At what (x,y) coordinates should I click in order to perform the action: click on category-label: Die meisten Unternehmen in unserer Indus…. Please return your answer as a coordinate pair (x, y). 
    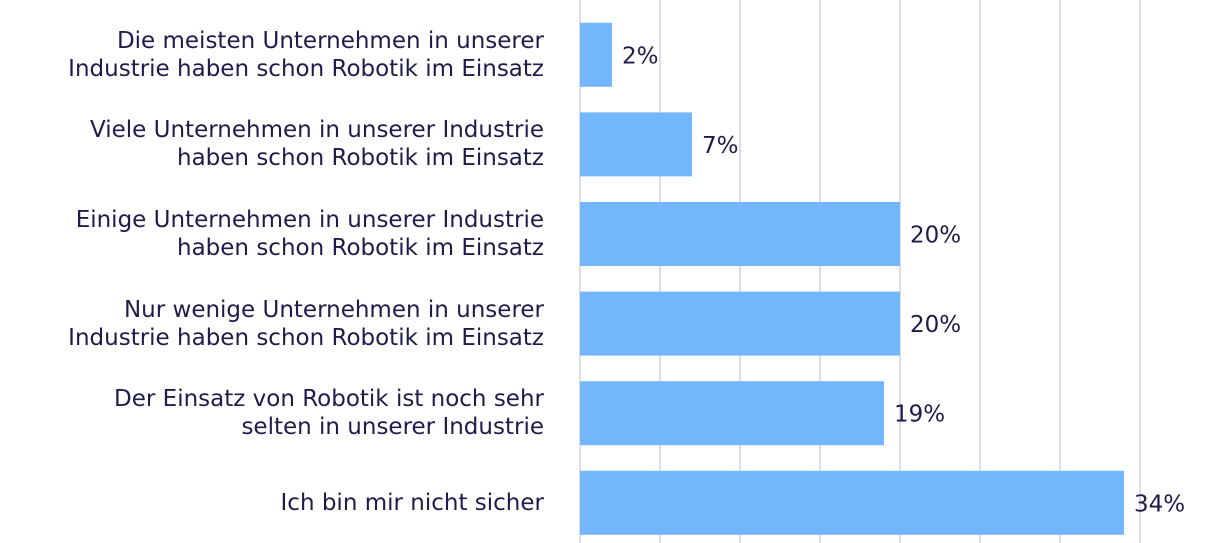
    Looking at the image, I should click on (306, 54).